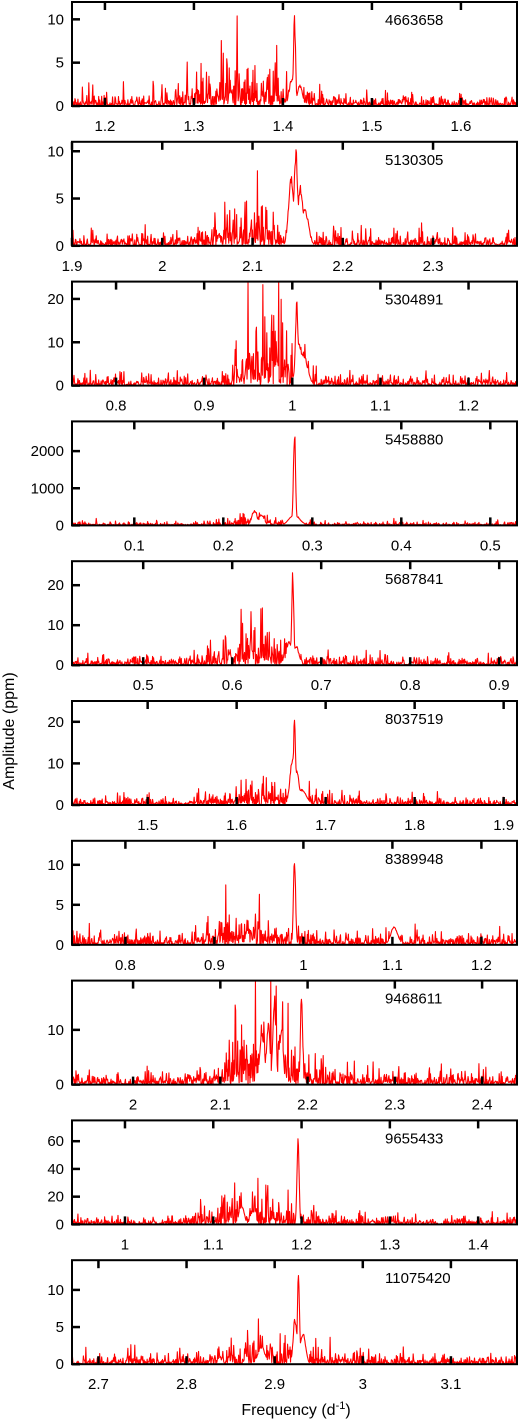  Describe the element at coordinates (186, 1384) in the screenshot. I see `x-tick-label: 2.8` at that location.